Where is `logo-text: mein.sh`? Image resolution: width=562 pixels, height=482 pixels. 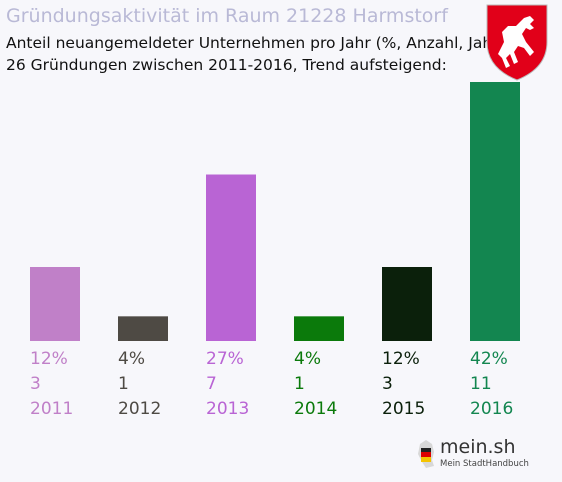
logo-text: mein.sh is located at coordinates (478, 447).